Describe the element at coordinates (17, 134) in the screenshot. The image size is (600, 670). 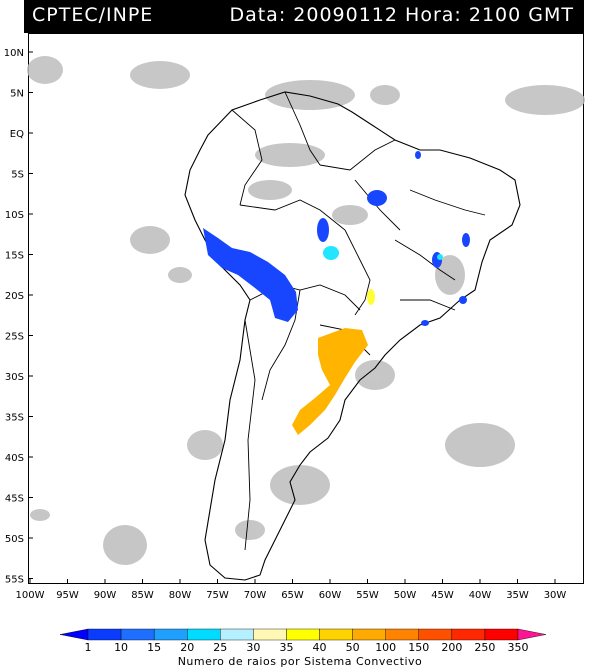
I see `latitude-tick-label: EQ` at that location.